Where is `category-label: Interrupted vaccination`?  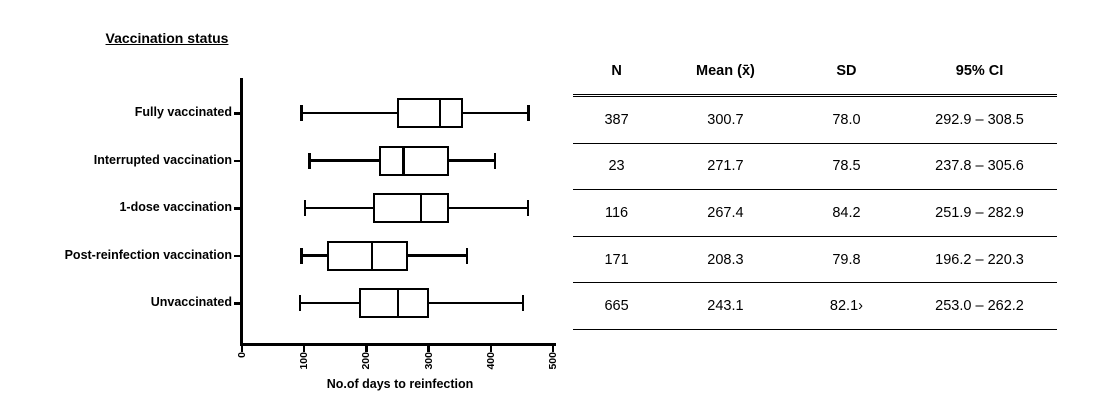
category-label: Interrupted vaccination is located at coordinates (162, 159).